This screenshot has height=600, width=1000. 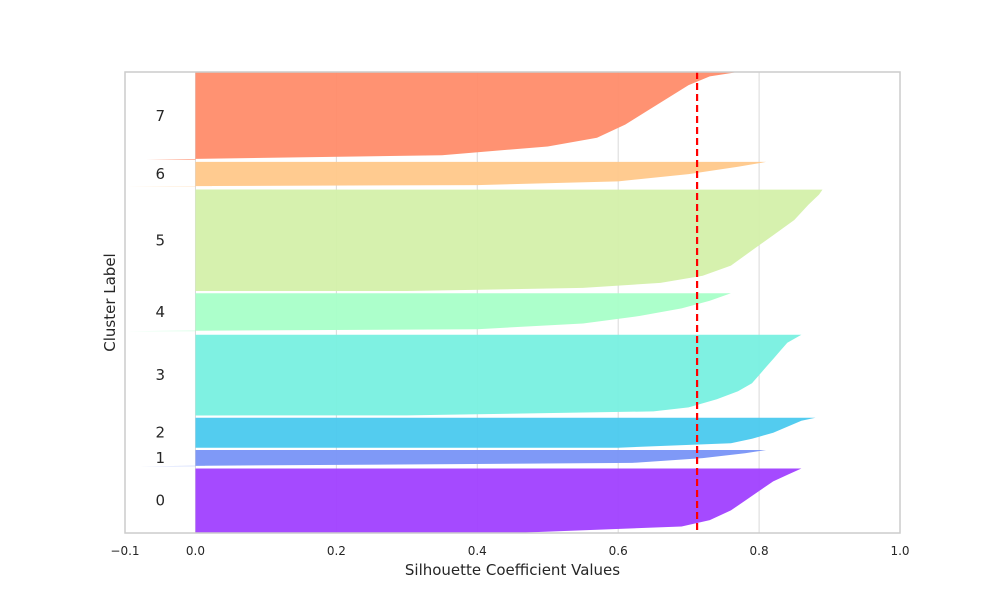 What do you see at coordinates (899, 551) in the screenshot?
I see `x-tick-label: 1.0` at bounding box center [899, 551].